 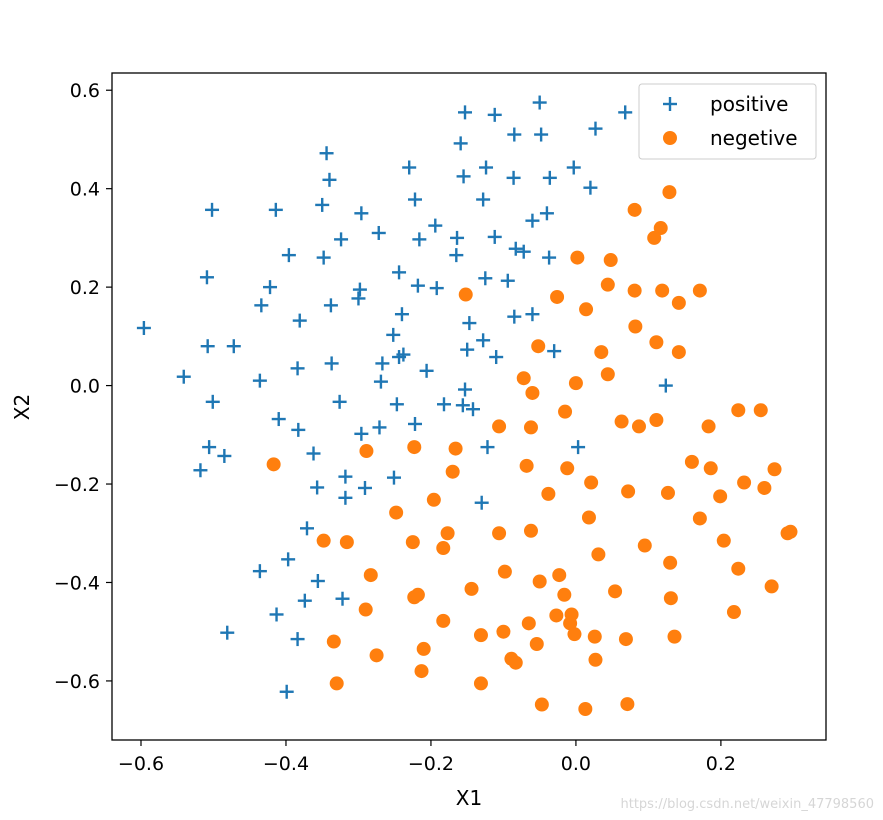 What do you see at coordinates (721, 764) in the screenshot?
I see `x-tick-label: 0.2` at bounding box center [721, 764].